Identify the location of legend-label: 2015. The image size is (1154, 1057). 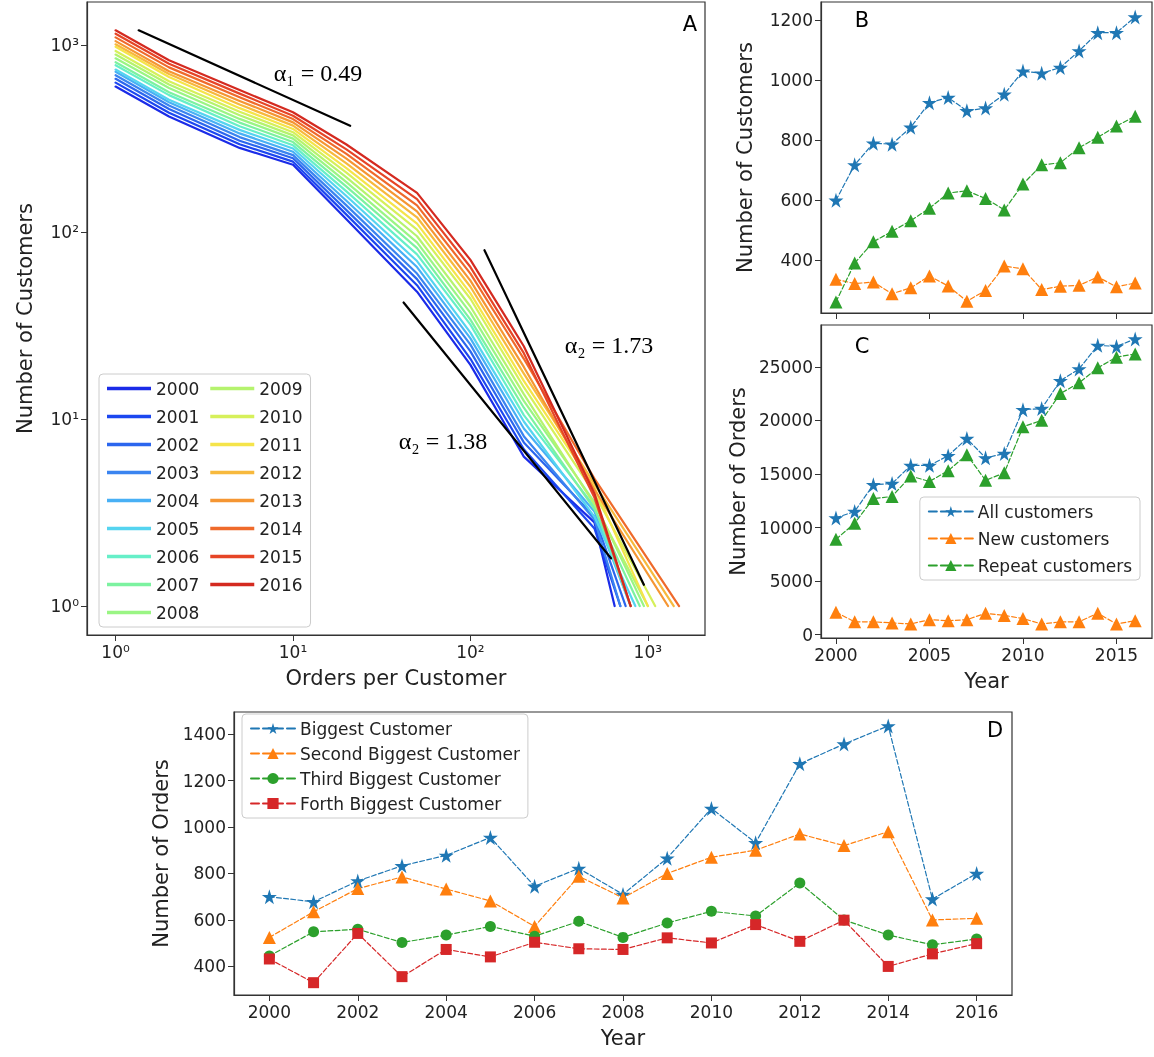
(281, 556).